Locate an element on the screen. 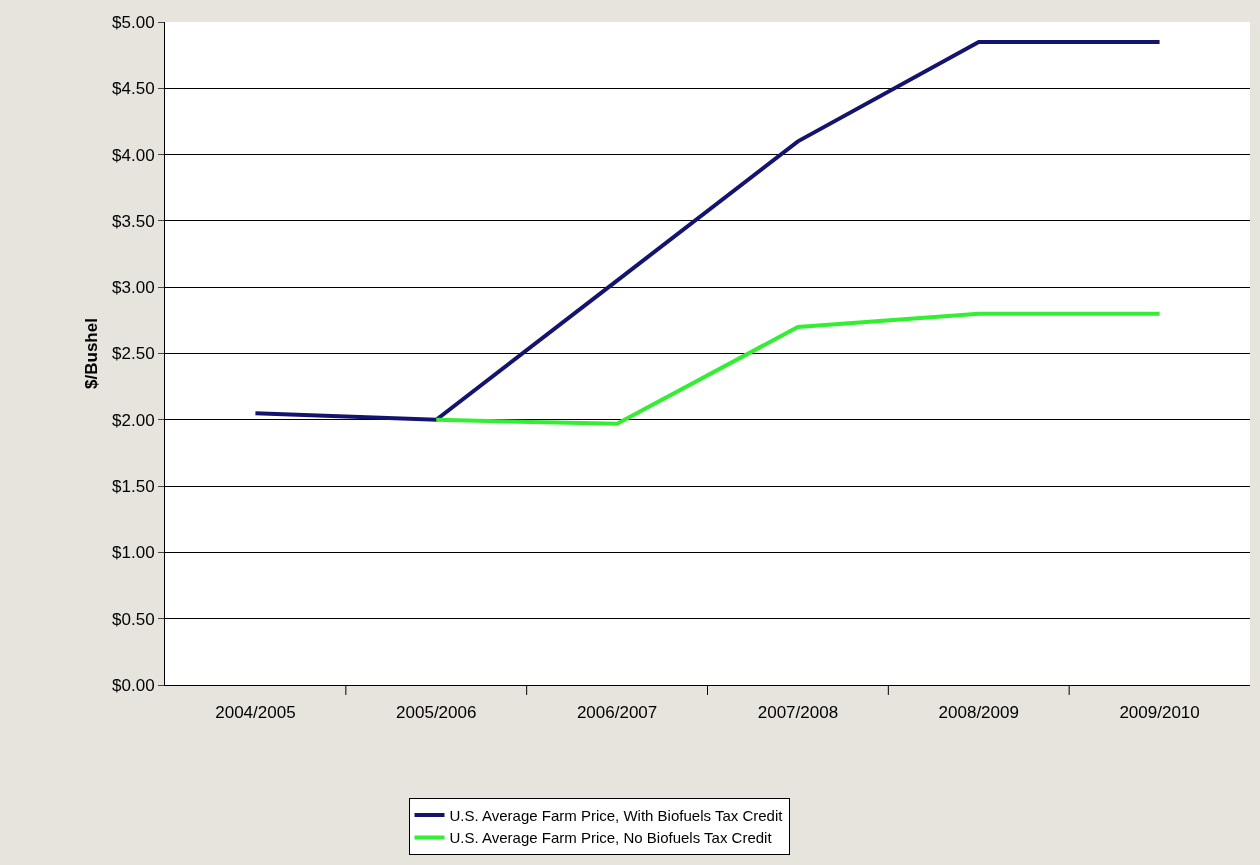  legend-label: U.S. Average Farm Price, With Biofuels Tax Credit is located at coordinates (616, 815).